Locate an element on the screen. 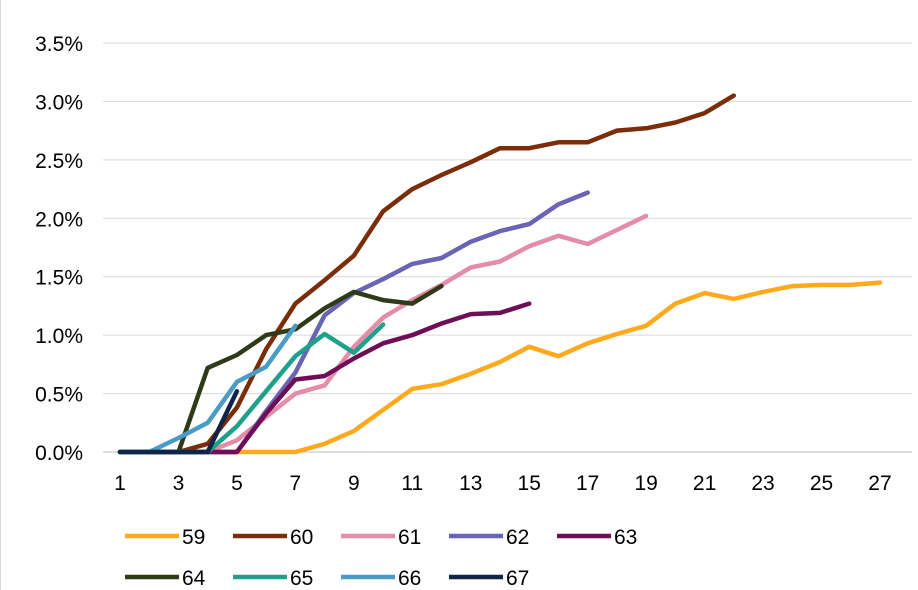 The image size is (918, 590). legend-item-61: 61 is located at coordinates (381, 537).